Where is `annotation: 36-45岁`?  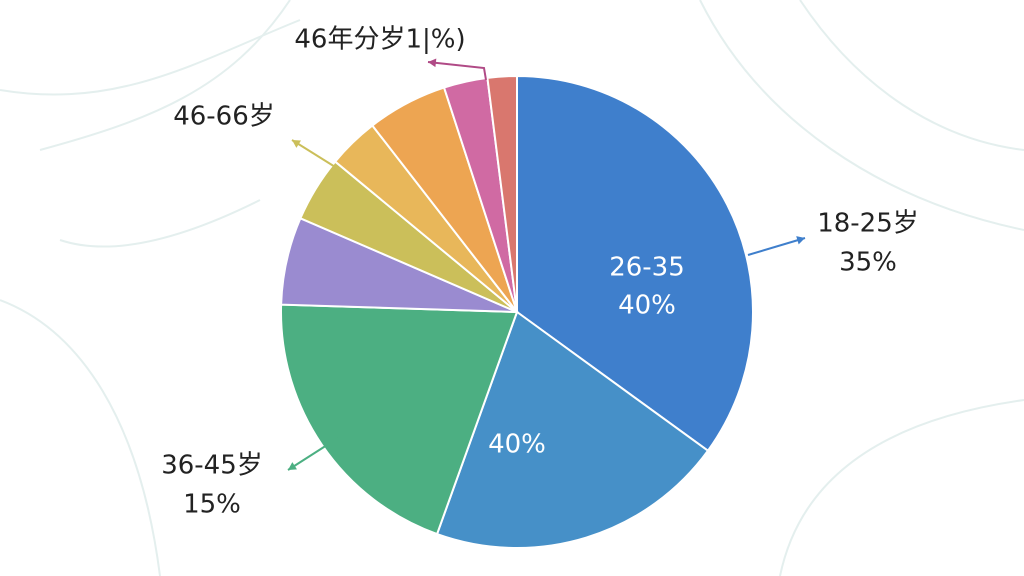 annotation: 36-45岁 is located at coordinates (212, 466).